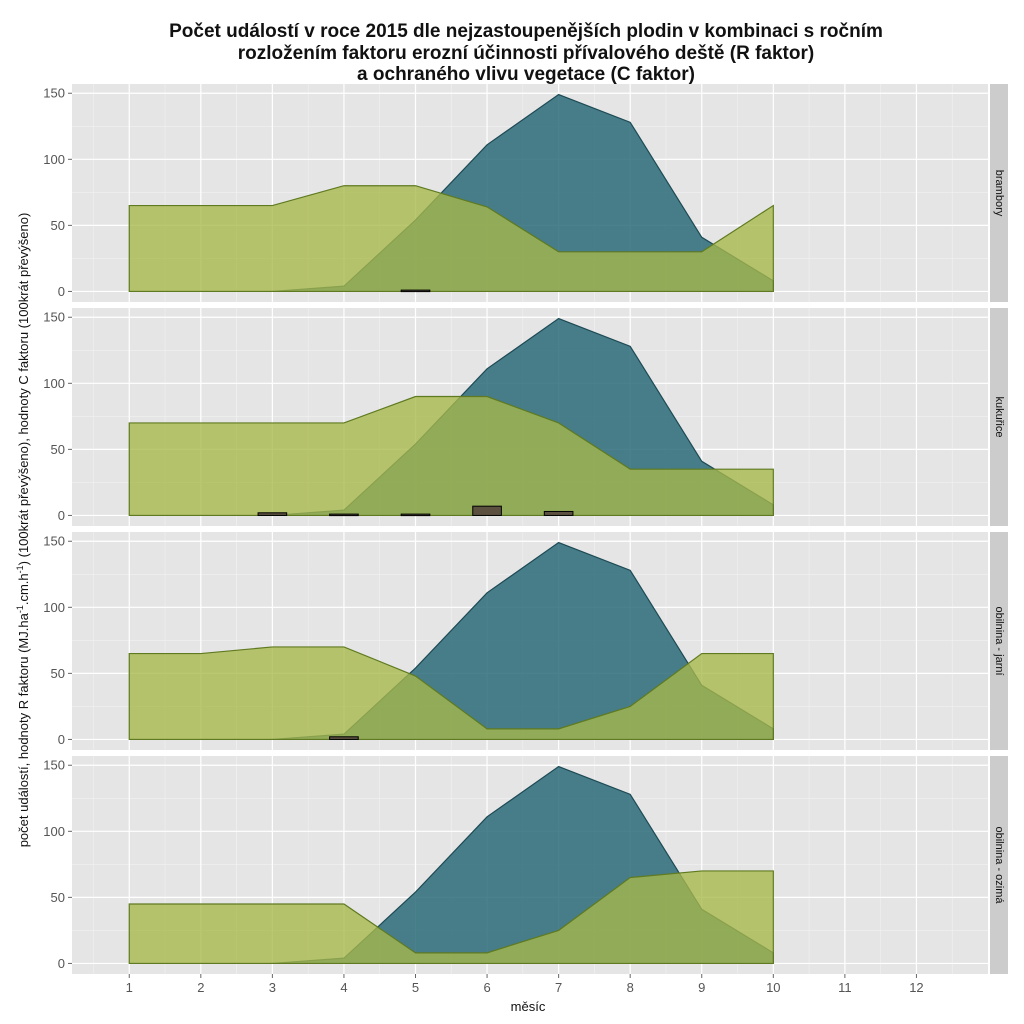 The height and width of the screenshot is (1024, 1024). What do you see at coordinates (916, 987) in the screenshot?
I see `x-tick-label: 12` at bounding box center [916, 987].